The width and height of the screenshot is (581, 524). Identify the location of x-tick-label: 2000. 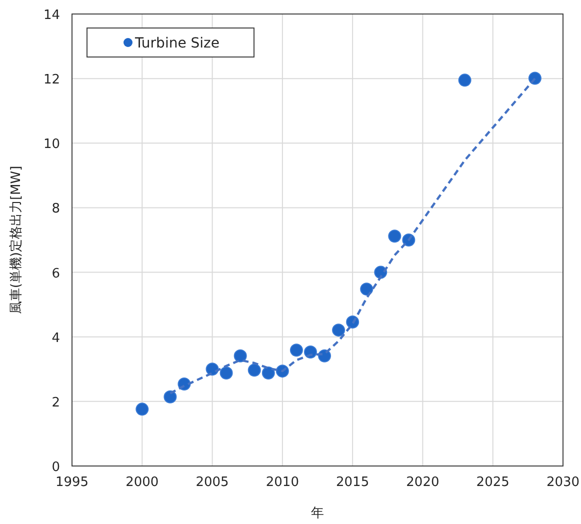
(142, 482).